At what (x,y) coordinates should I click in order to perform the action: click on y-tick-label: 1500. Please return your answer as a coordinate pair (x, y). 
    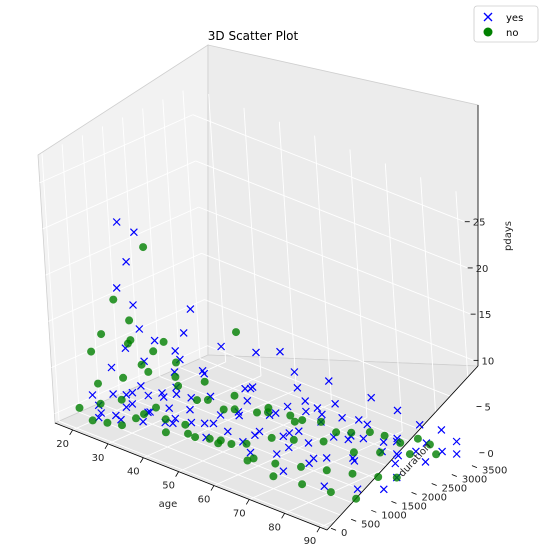
    Looking at the image, I should click on (413, 506).